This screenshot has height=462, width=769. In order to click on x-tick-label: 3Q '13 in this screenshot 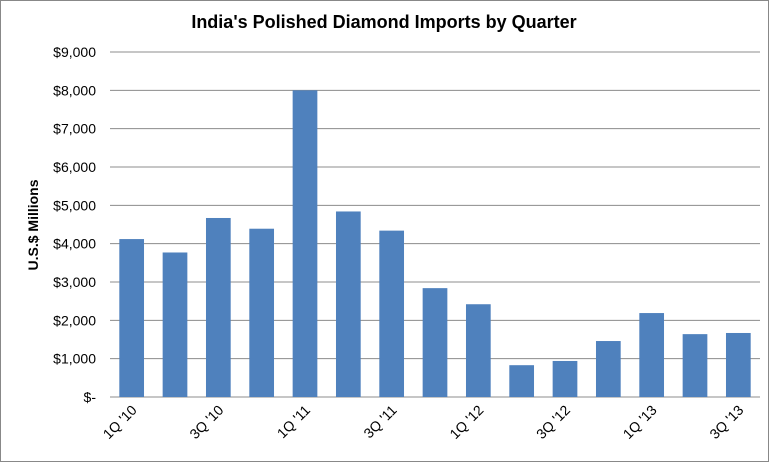, I will do `click(726, 422)`.